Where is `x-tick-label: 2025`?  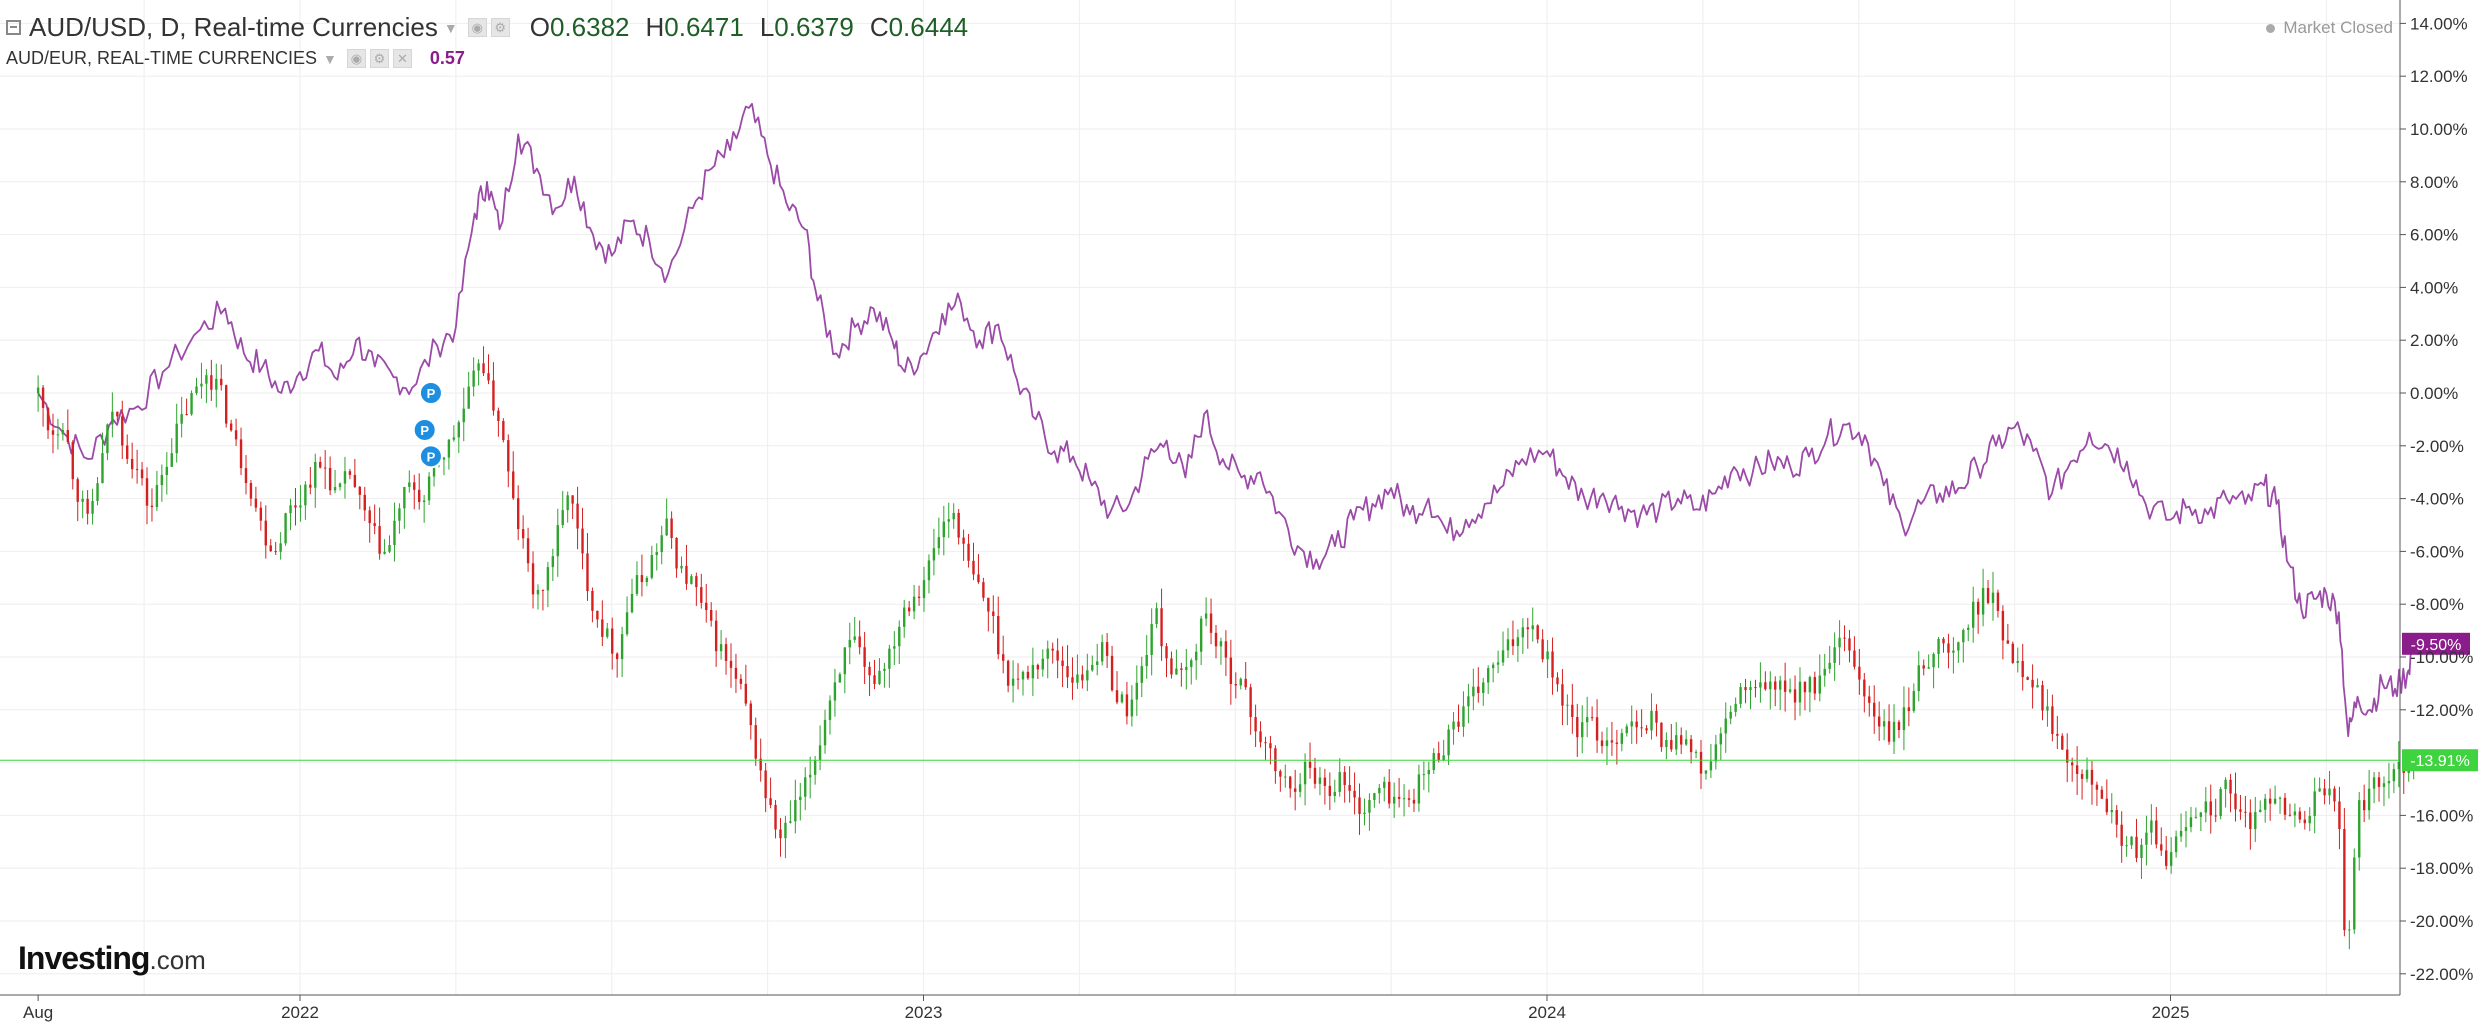
x-tick-label: 2025 is located at coordinates (2171, 1012).